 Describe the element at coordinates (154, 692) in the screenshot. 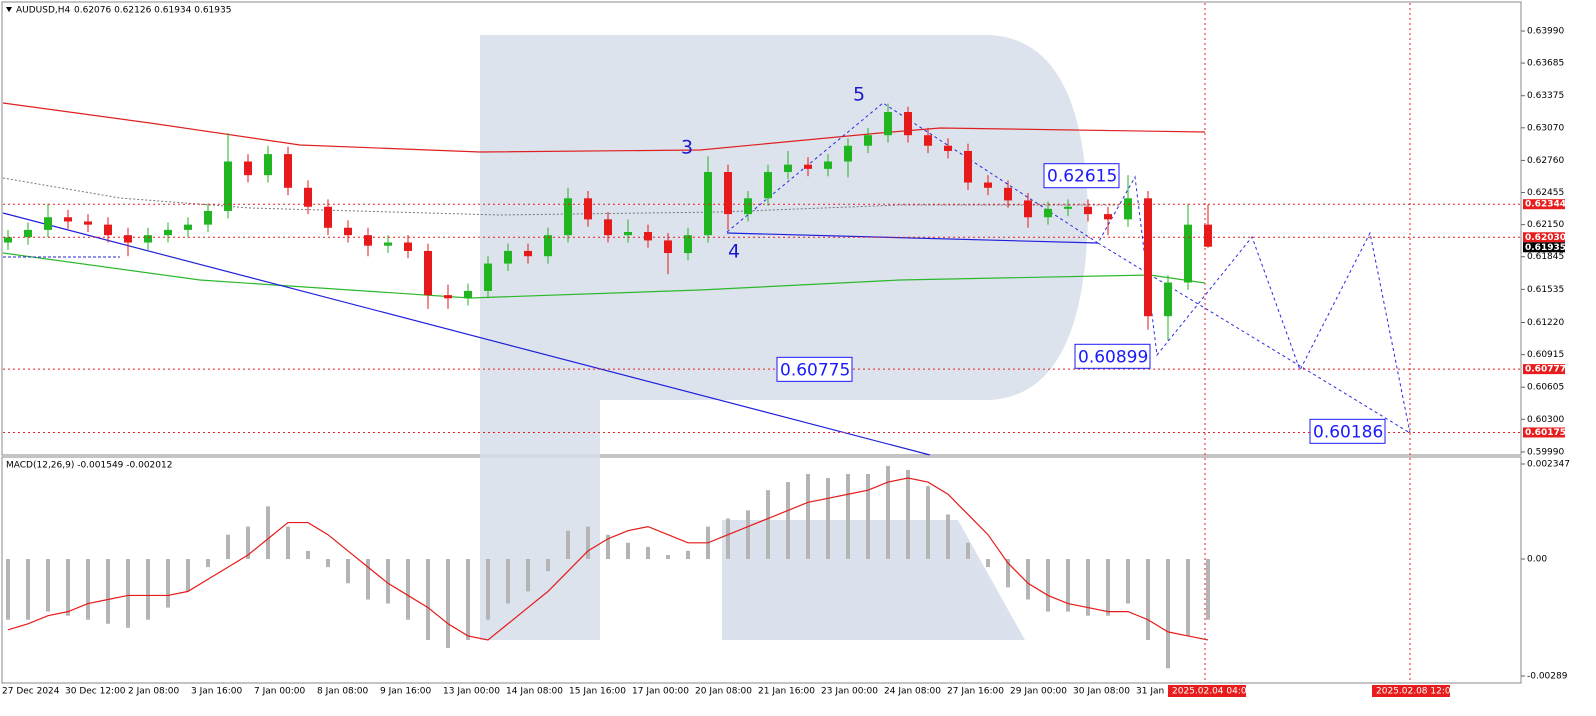

I see `x-tick-label: 2 Jan 08:00` at that location.